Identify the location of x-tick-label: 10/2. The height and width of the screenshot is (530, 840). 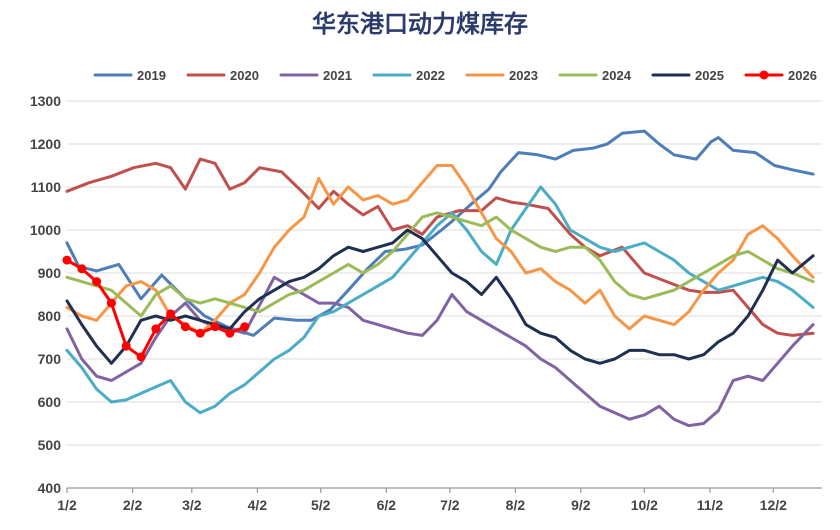
(644, 505).